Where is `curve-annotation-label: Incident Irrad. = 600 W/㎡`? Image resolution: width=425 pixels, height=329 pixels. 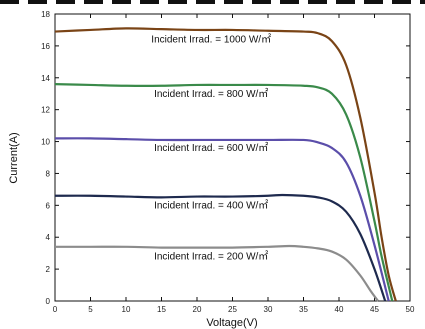 curve-annotation-label: Incident Irrad. = 600 W/㎡ is located at coordinates (211, 148).